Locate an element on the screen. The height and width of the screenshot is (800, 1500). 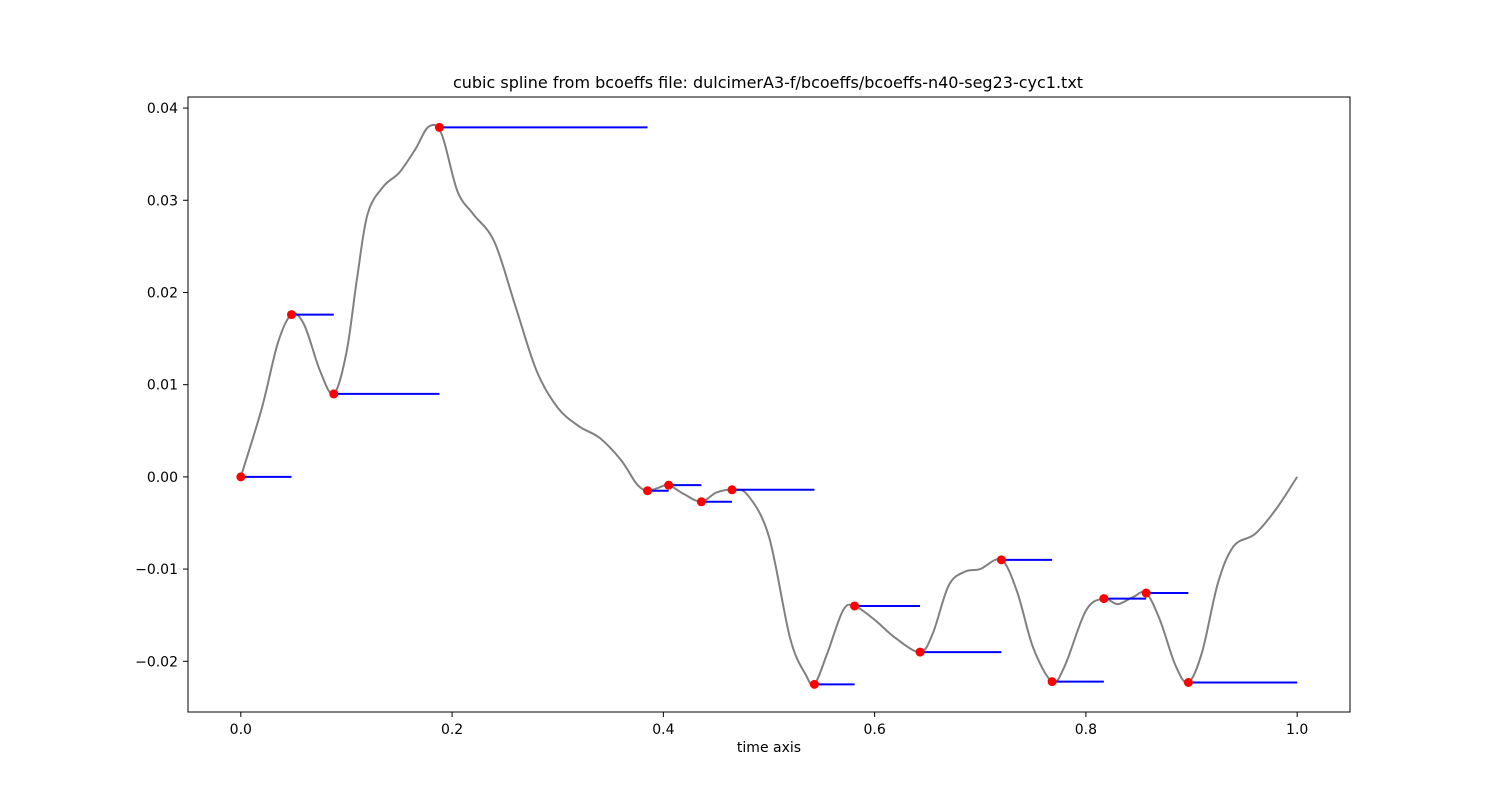
x-axis-label: time axis is located at coordinates (769, 748).